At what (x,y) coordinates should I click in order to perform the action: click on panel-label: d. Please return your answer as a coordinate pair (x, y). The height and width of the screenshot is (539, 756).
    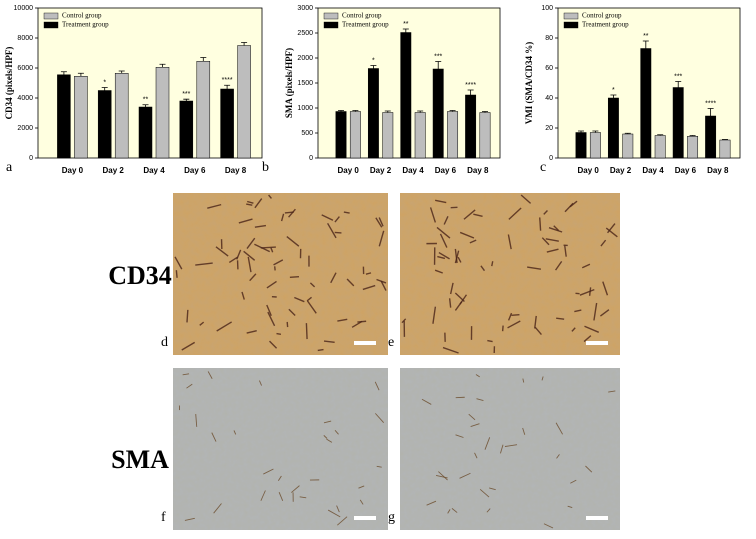
    Looking at the image, I should click on (164, 342).